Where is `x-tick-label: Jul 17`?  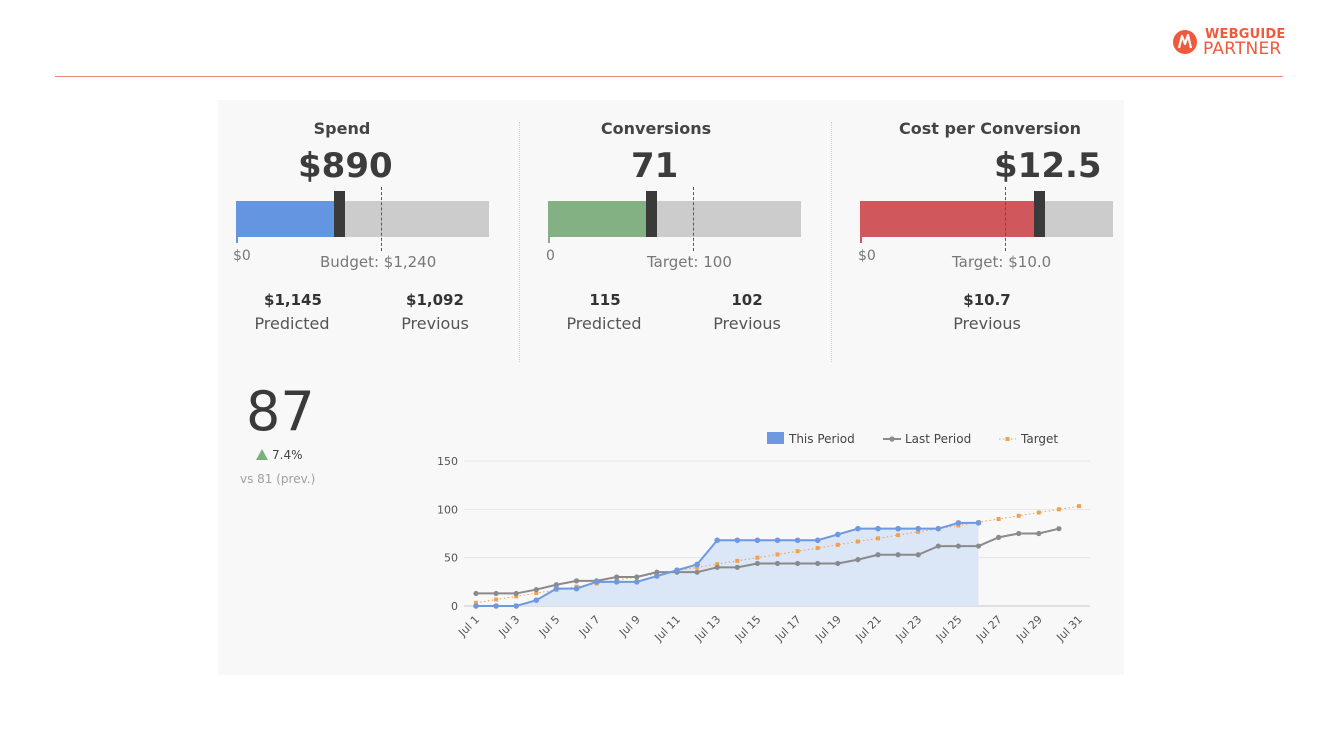
x-tick-label: Jul 17 is located at coordinates (788, 629).